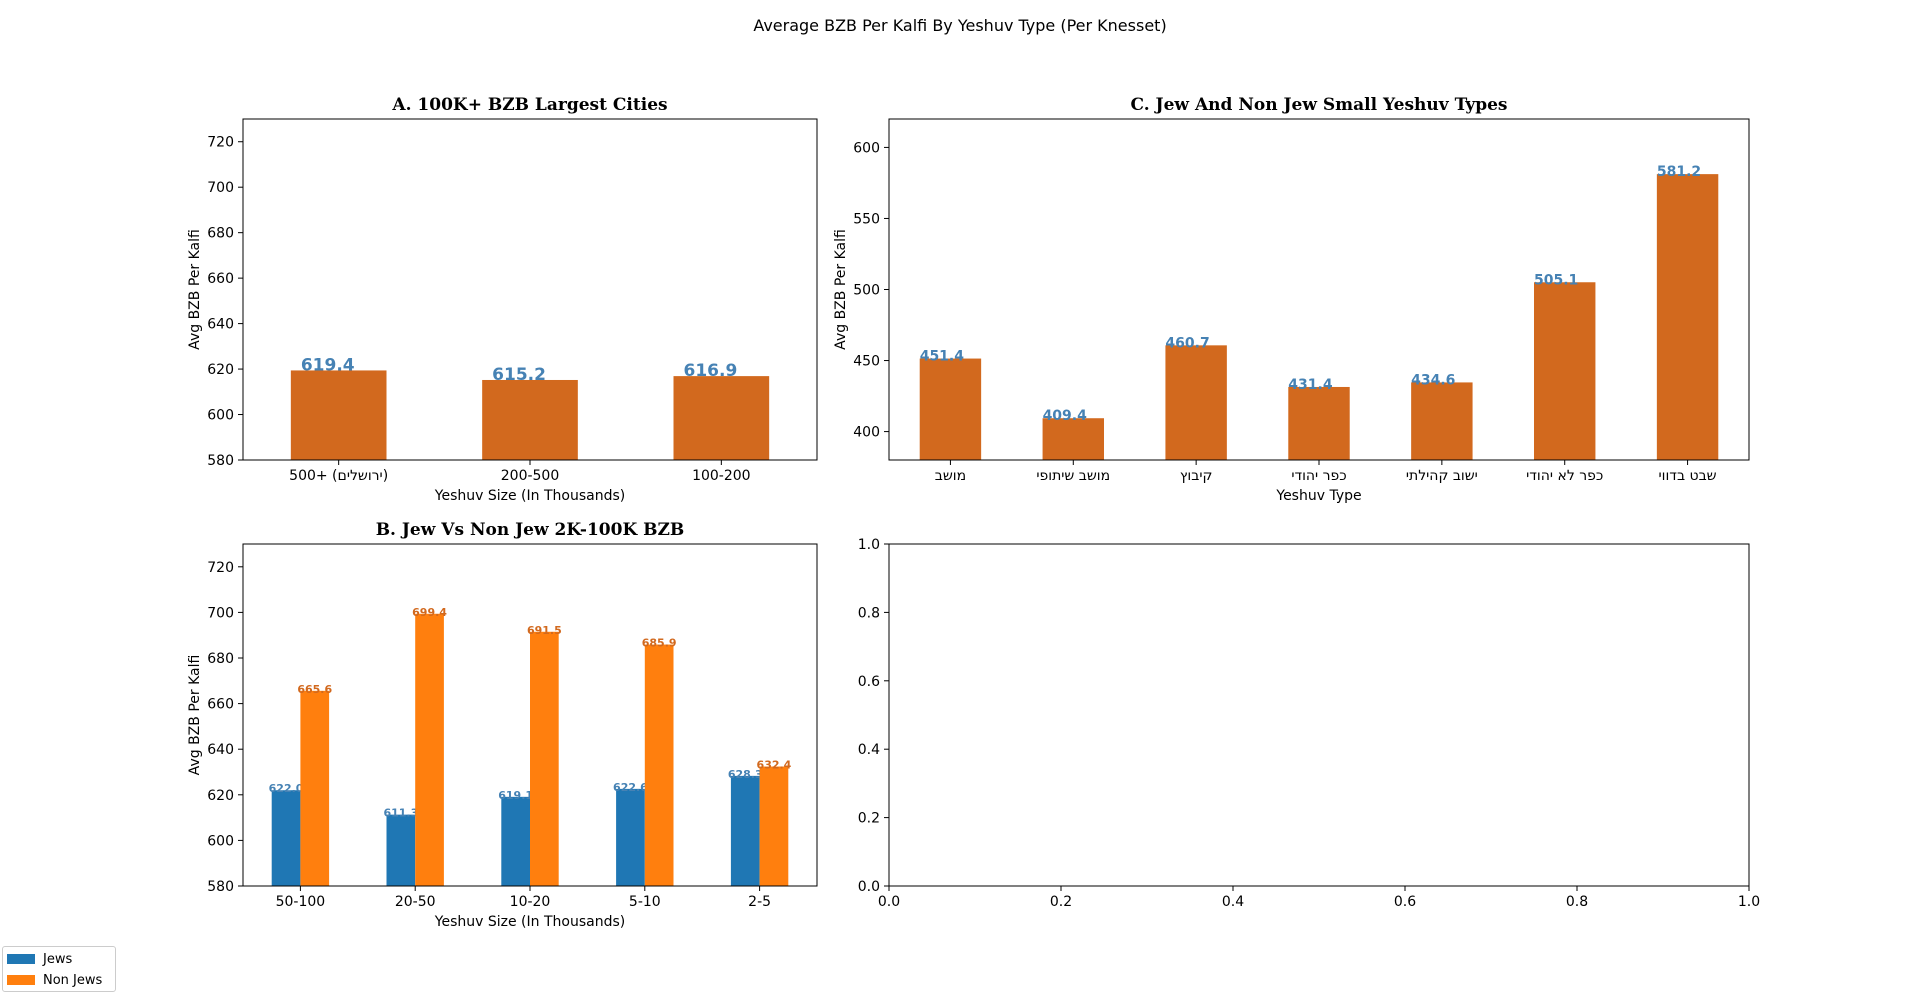  What do you see at coordinates (1187, 343) in the screenshot?
I see `bar-value-label: 460.7` at bounding box center [1187, 343].